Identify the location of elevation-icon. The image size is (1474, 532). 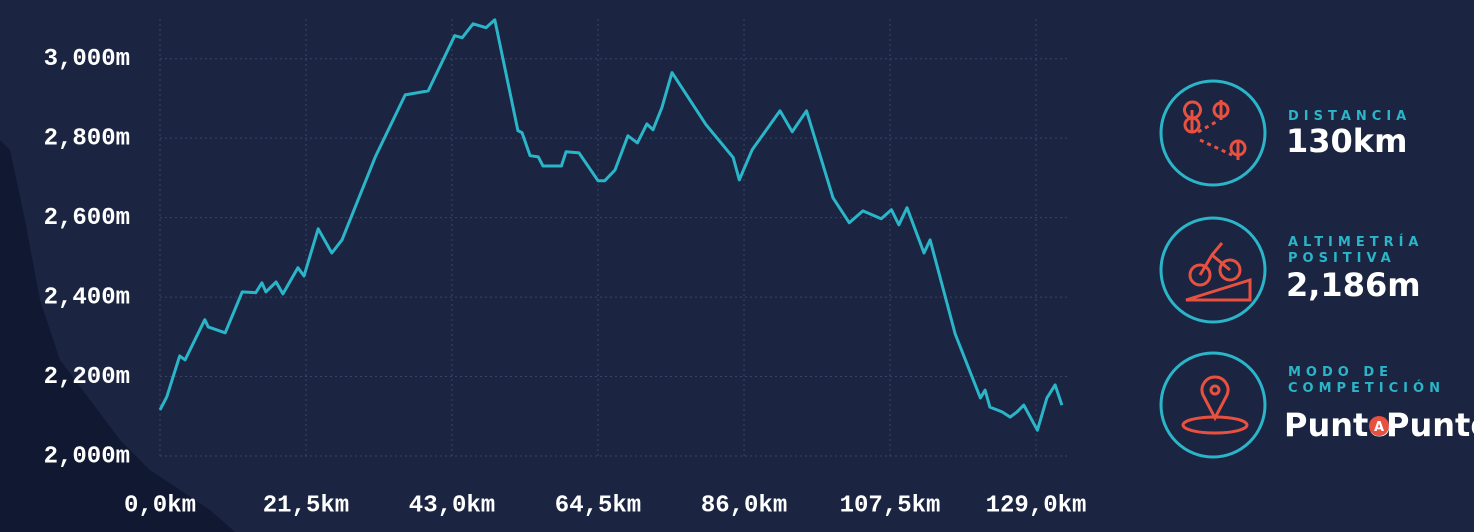
(1218, 272).